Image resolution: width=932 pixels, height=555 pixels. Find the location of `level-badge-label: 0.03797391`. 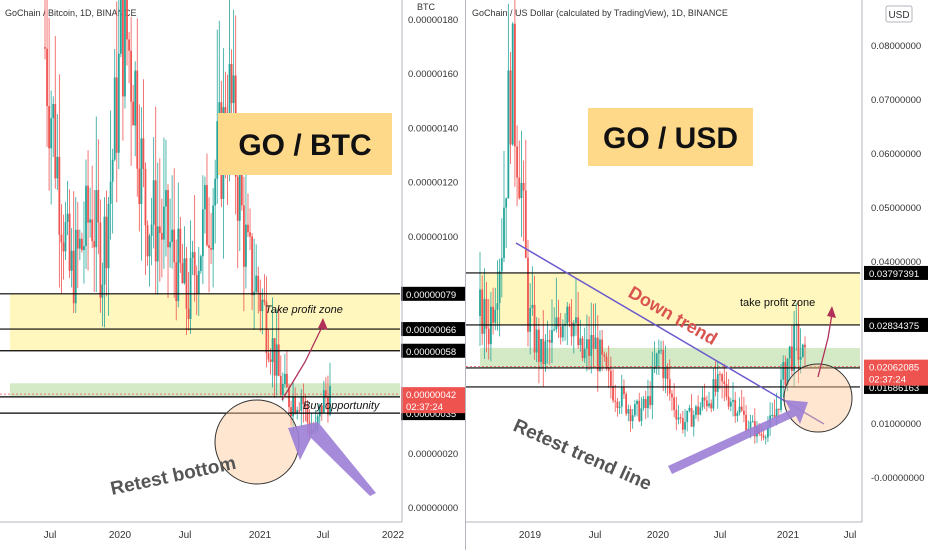

level-badge-label: 0.03797391 is located at coordinates (894, 274).